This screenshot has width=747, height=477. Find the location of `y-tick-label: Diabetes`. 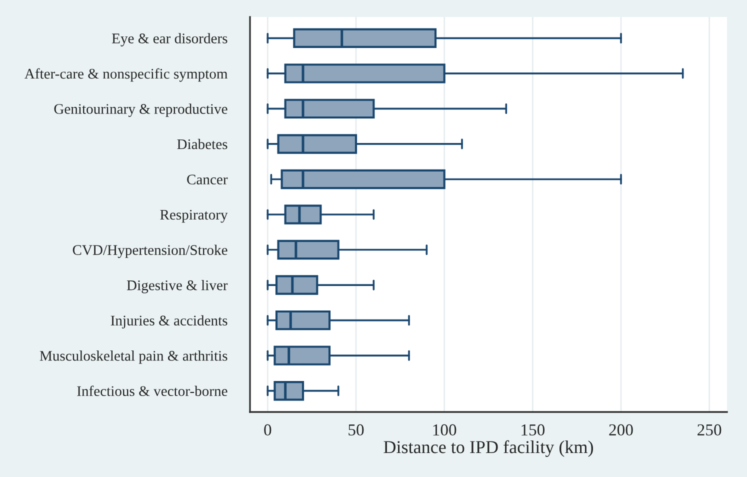

y-tick-label: Diabetes is located at coordinates (202, 144).